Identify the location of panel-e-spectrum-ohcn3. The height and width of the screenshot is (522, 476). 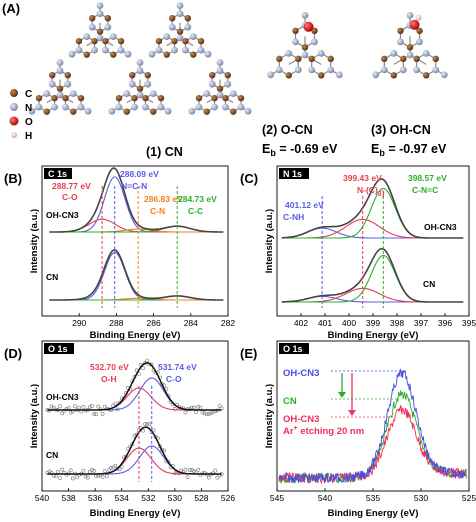
(372, 426).